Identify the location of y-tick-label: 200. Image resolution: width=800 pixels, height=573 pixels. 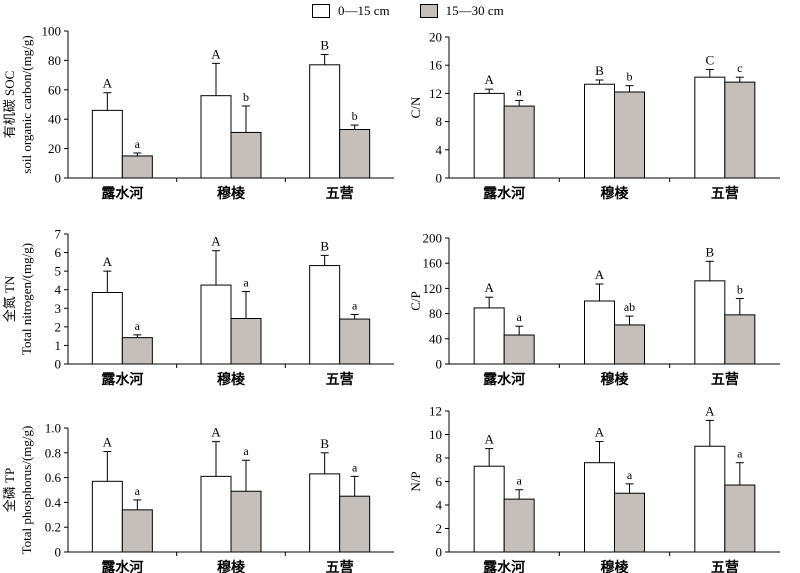
(433, 238).